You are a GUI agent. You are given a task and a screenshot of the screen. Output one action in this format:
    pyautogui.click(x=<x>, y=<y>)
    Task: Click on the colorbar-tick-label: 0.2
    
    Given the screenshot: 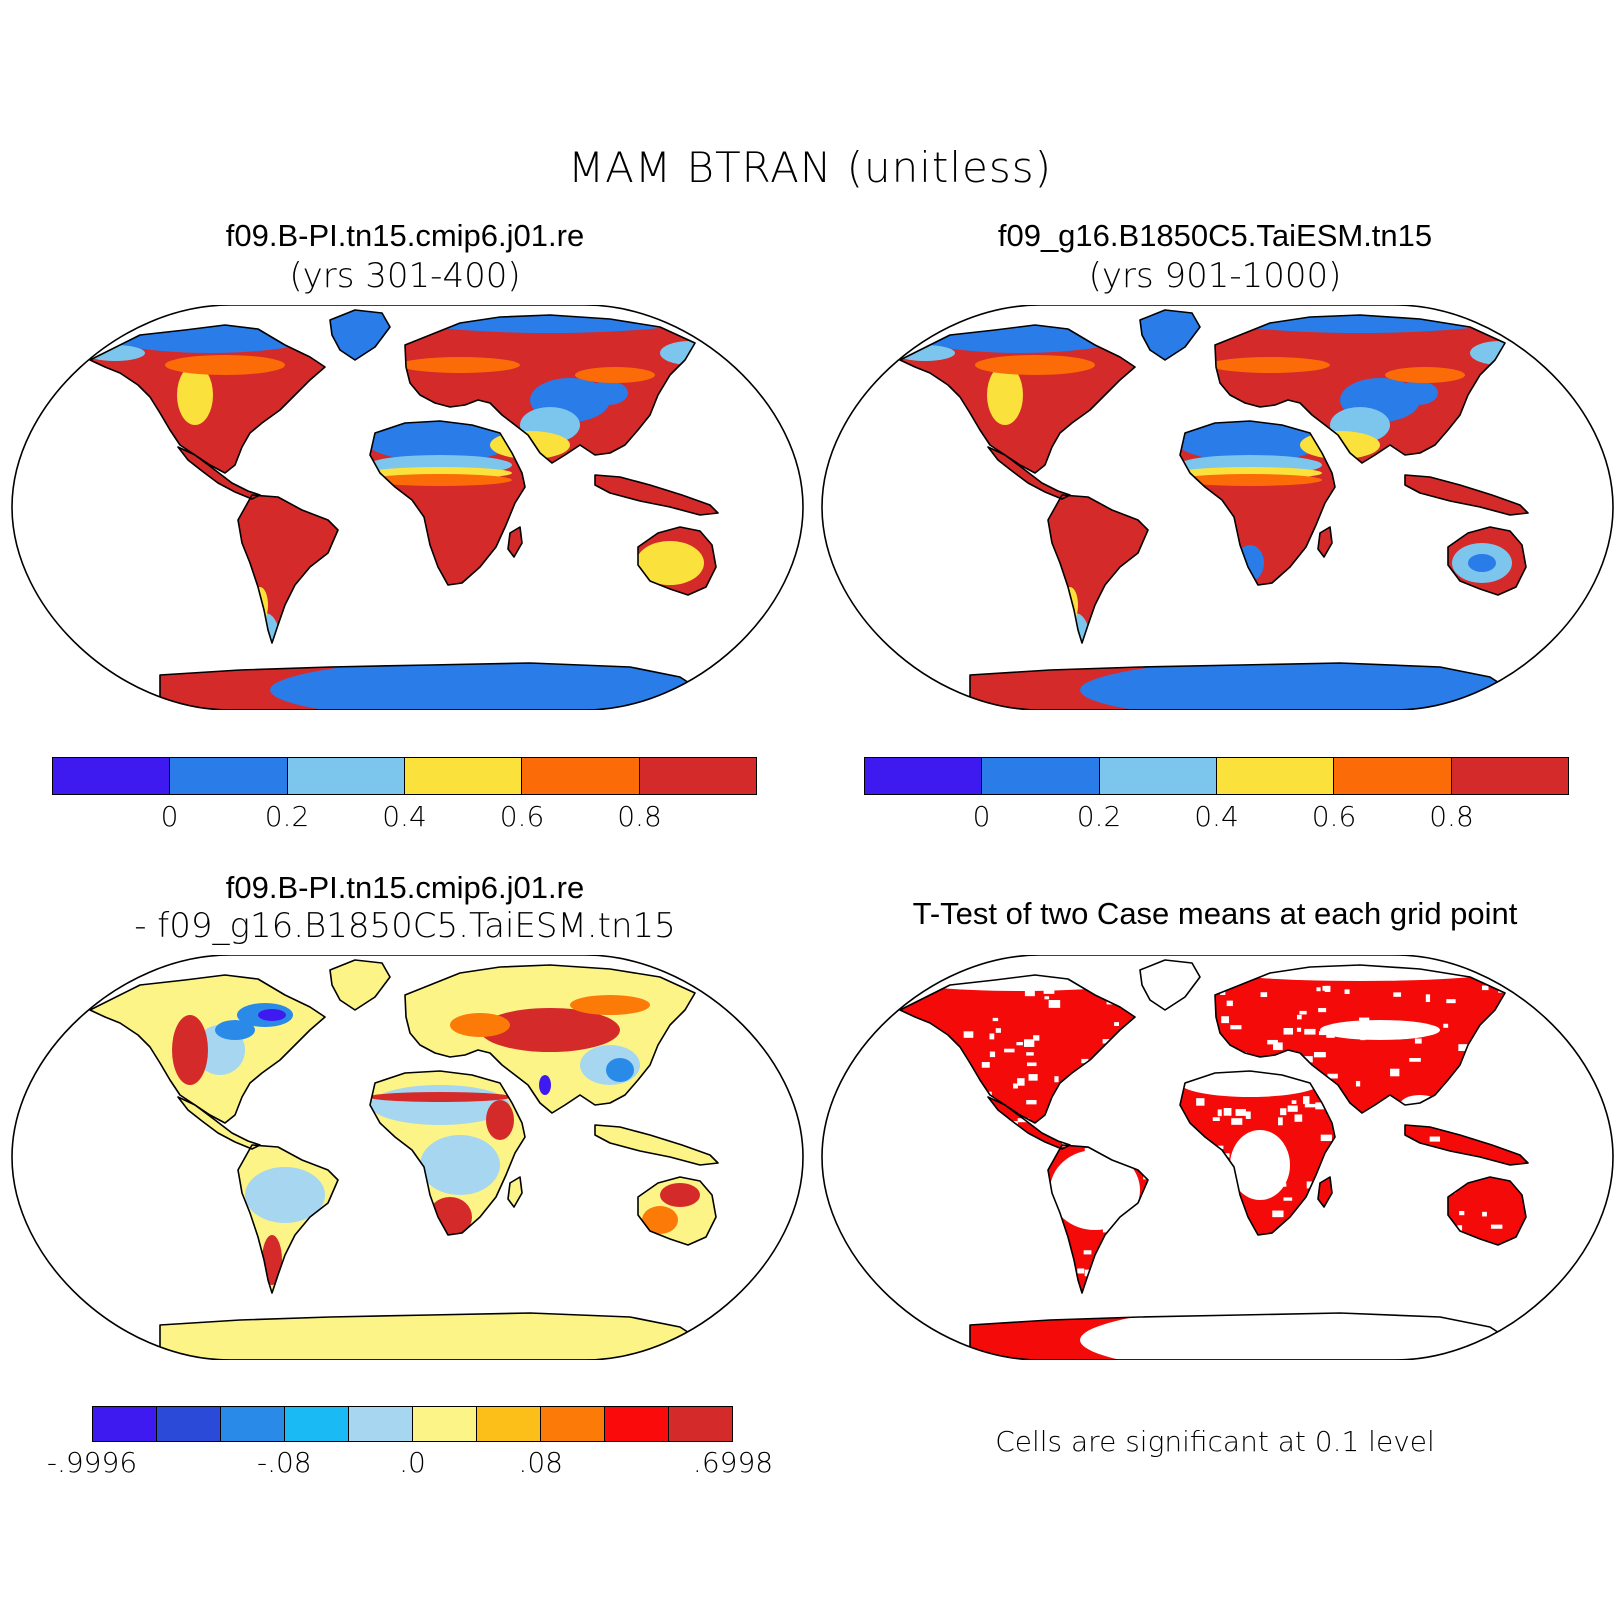 What is the action you would take?
    pyautogui.click(x=1099, y=816)
    